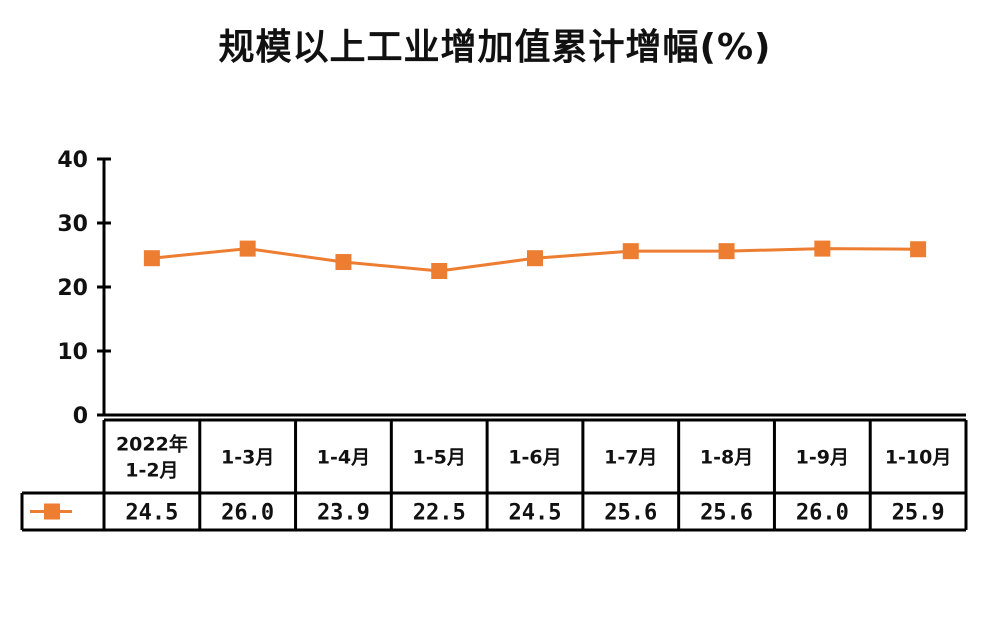  What do you see at coordinates (918, 513) in the screenshot?
I see `data-table-value: 25.9` at bounding box center [918, 513].